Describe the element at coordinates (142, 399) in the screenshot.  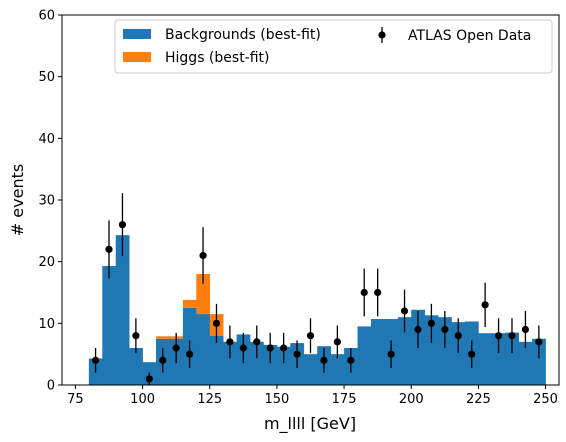
I see `x-tick-label: 100` at that location.